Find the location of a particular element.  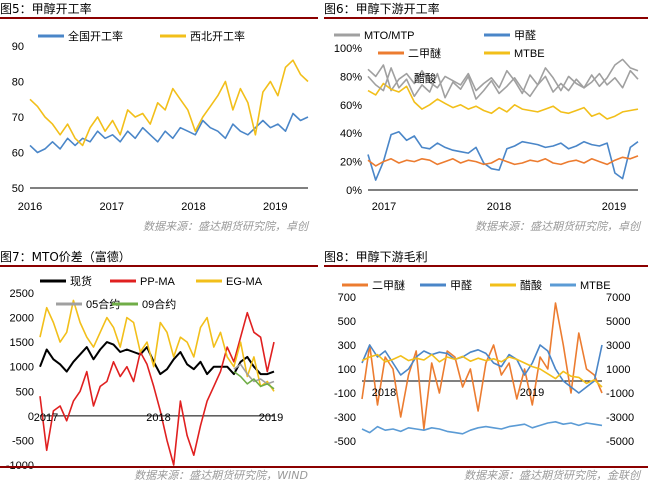

legend-label: 09合约 is located at coordinates (159, 304).